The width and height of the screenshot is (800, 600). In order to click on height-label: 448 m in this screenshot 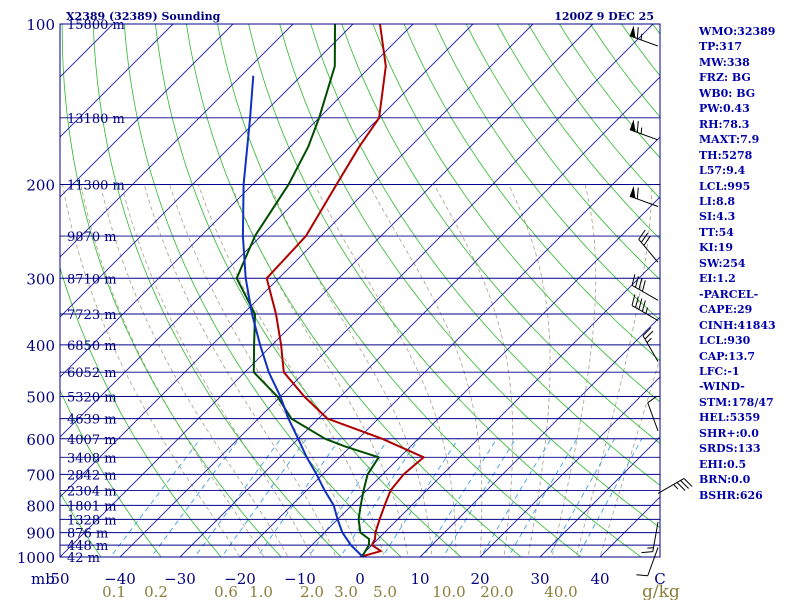, I will do `click(87, 546)`.